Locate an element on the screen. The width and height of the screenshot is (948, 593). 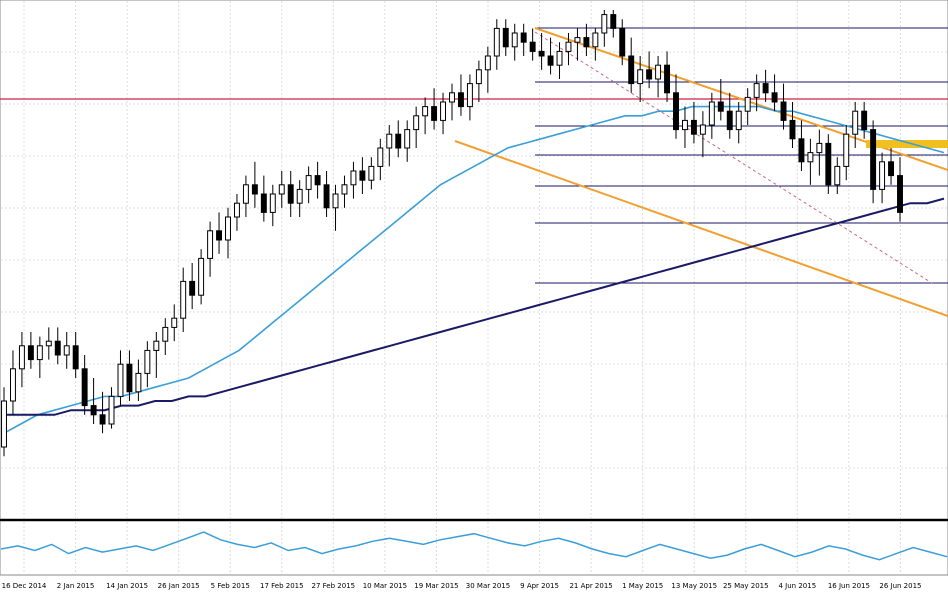
x-tick-label: 30 Mar 2015 is located at coordinates (488, 586).